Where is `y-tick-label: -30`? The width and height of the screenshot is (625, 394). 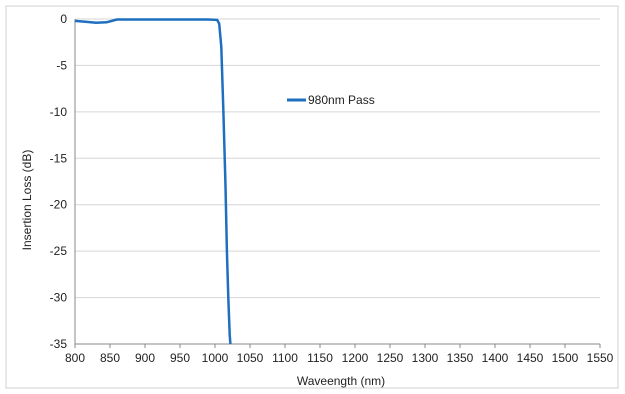
y-tick-label: -30 is located at coordinates (59, 298).